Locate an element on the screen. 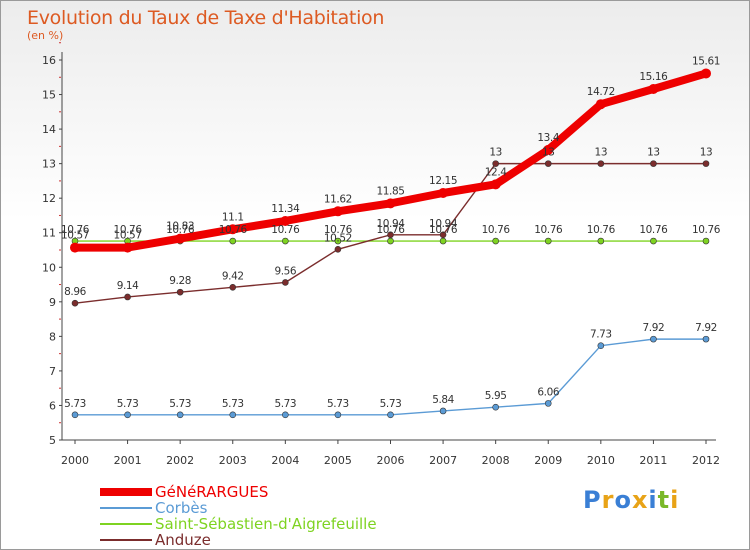  y-tick-label: 9 is located at coordinates (52, 302).